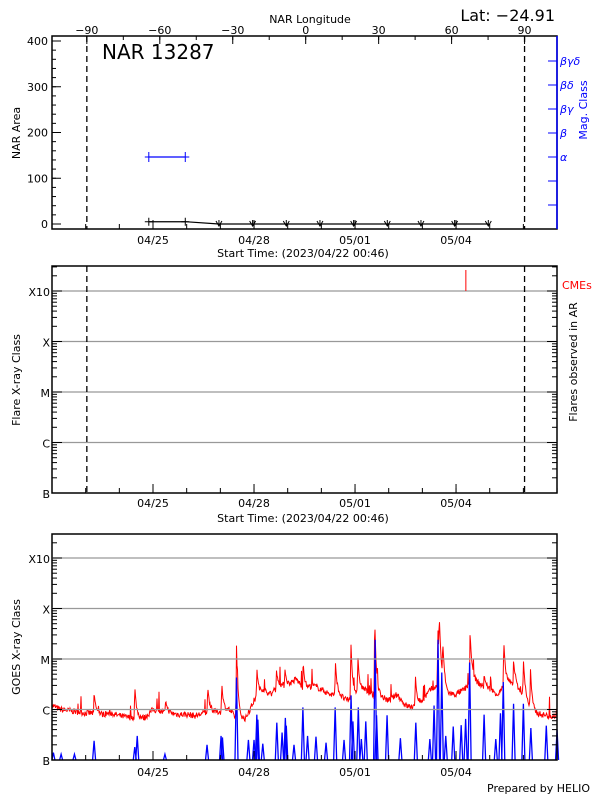  What do you see at coordinates (583, 109) in the screenshot?
I see `mag-class-axis-label: Mag. Class` at bounding box center [583, 109].